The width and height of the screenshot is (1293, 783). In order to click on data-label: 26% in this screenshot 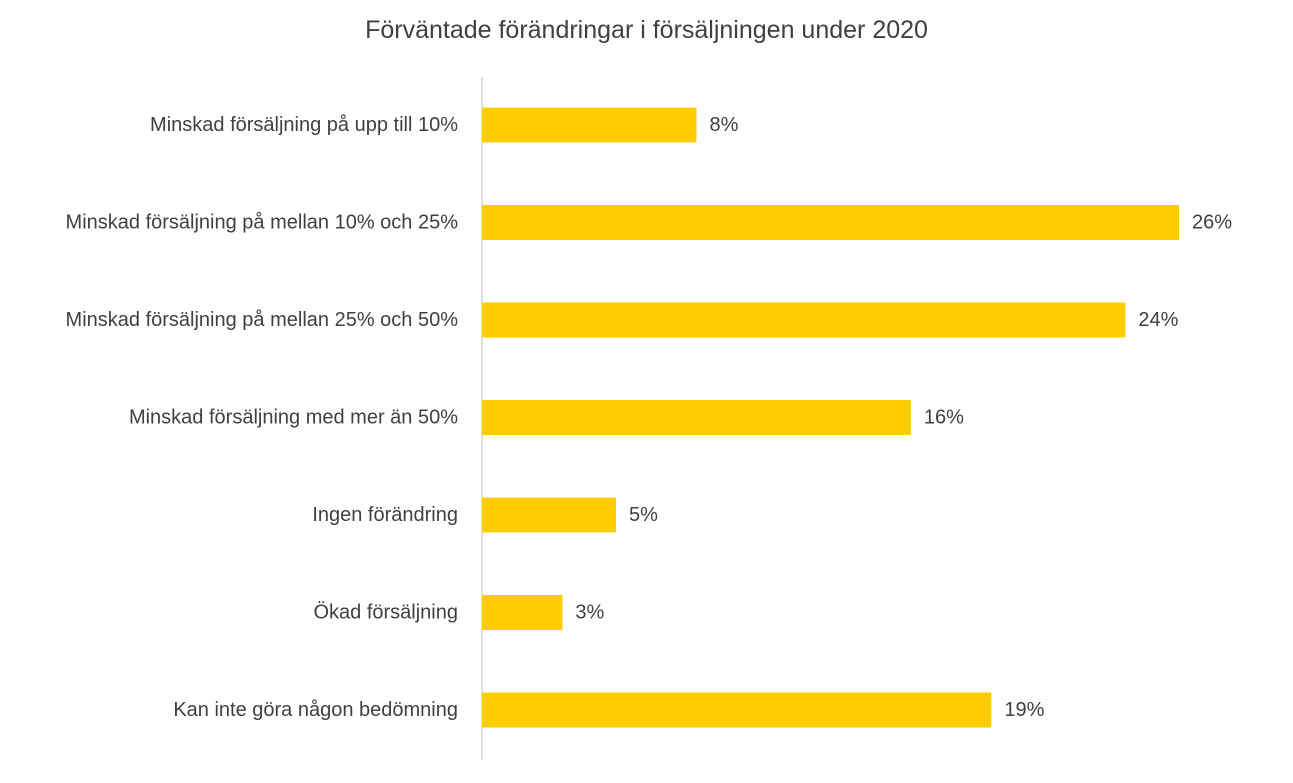, I will do `click(1212, 223)`.